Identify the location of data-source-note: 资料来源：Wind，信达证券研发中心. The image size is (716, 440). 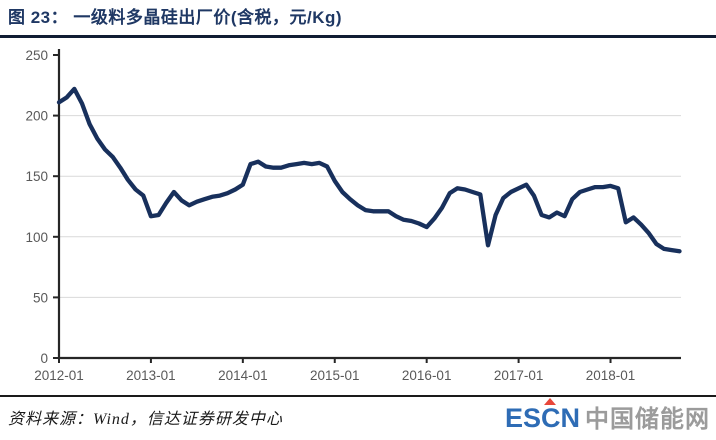
(145, 419).